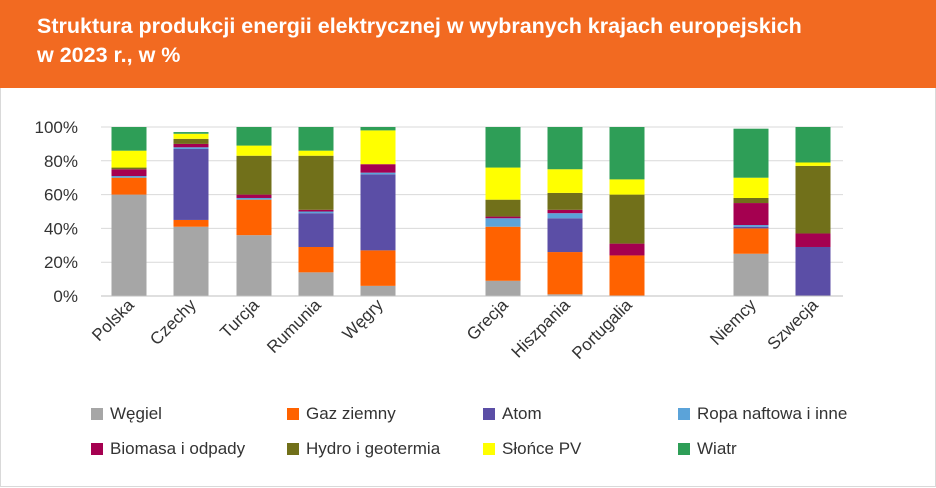 The image size is (936, 488). What do you see at coordinates (239, 318) in the screenshot?
I see `x-tick-label: Turcja` at bounding box center [239, 318].